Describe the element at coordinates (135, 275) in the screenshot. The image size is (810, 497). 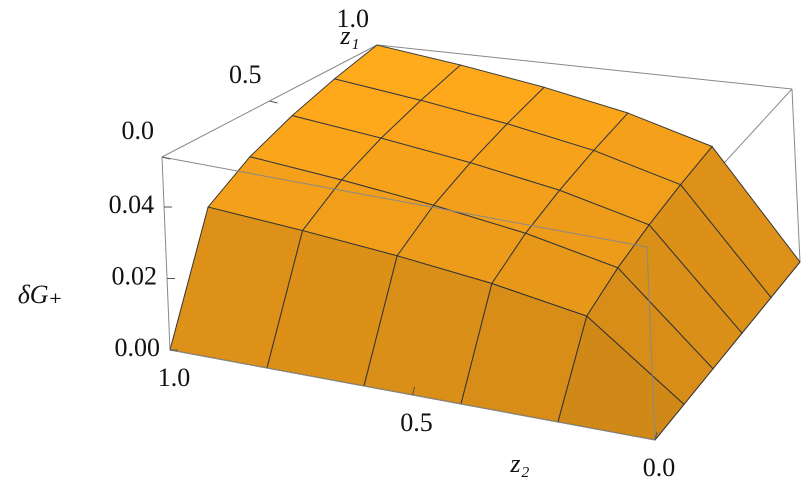
I see `z-tick-label: 0.02` at that location.